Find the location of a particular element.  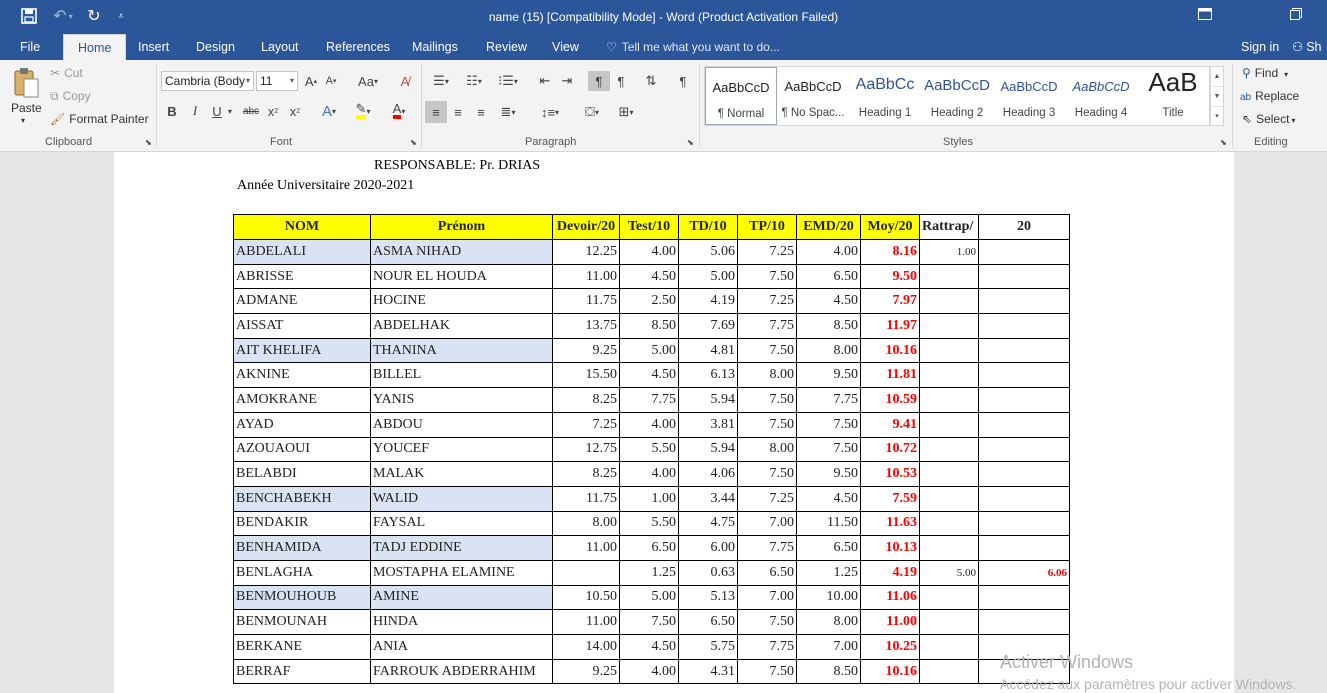

bold-icon: B is located at coordinates (172, 111).